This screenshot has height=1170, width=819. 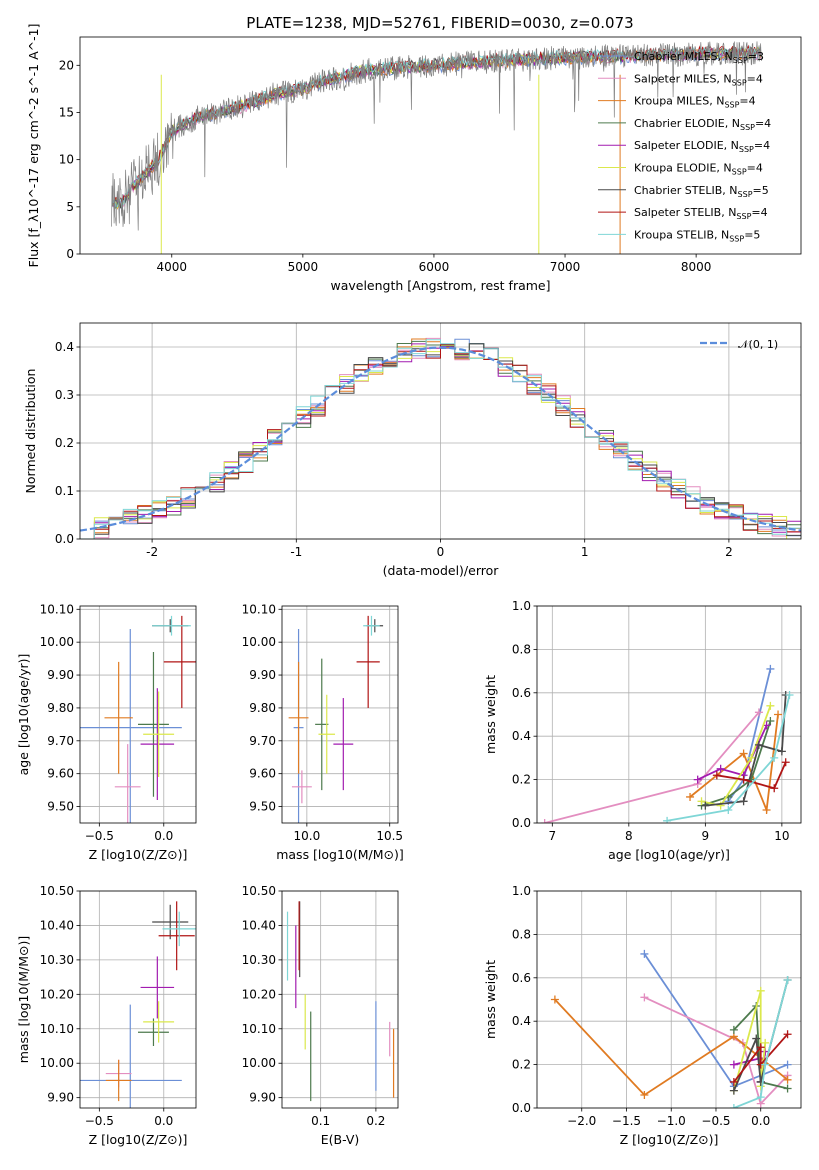 What do you see at coordinates (66, 160) in the screenshot?
I see `y-tick-label: 10` at bounding box center [66, 160].